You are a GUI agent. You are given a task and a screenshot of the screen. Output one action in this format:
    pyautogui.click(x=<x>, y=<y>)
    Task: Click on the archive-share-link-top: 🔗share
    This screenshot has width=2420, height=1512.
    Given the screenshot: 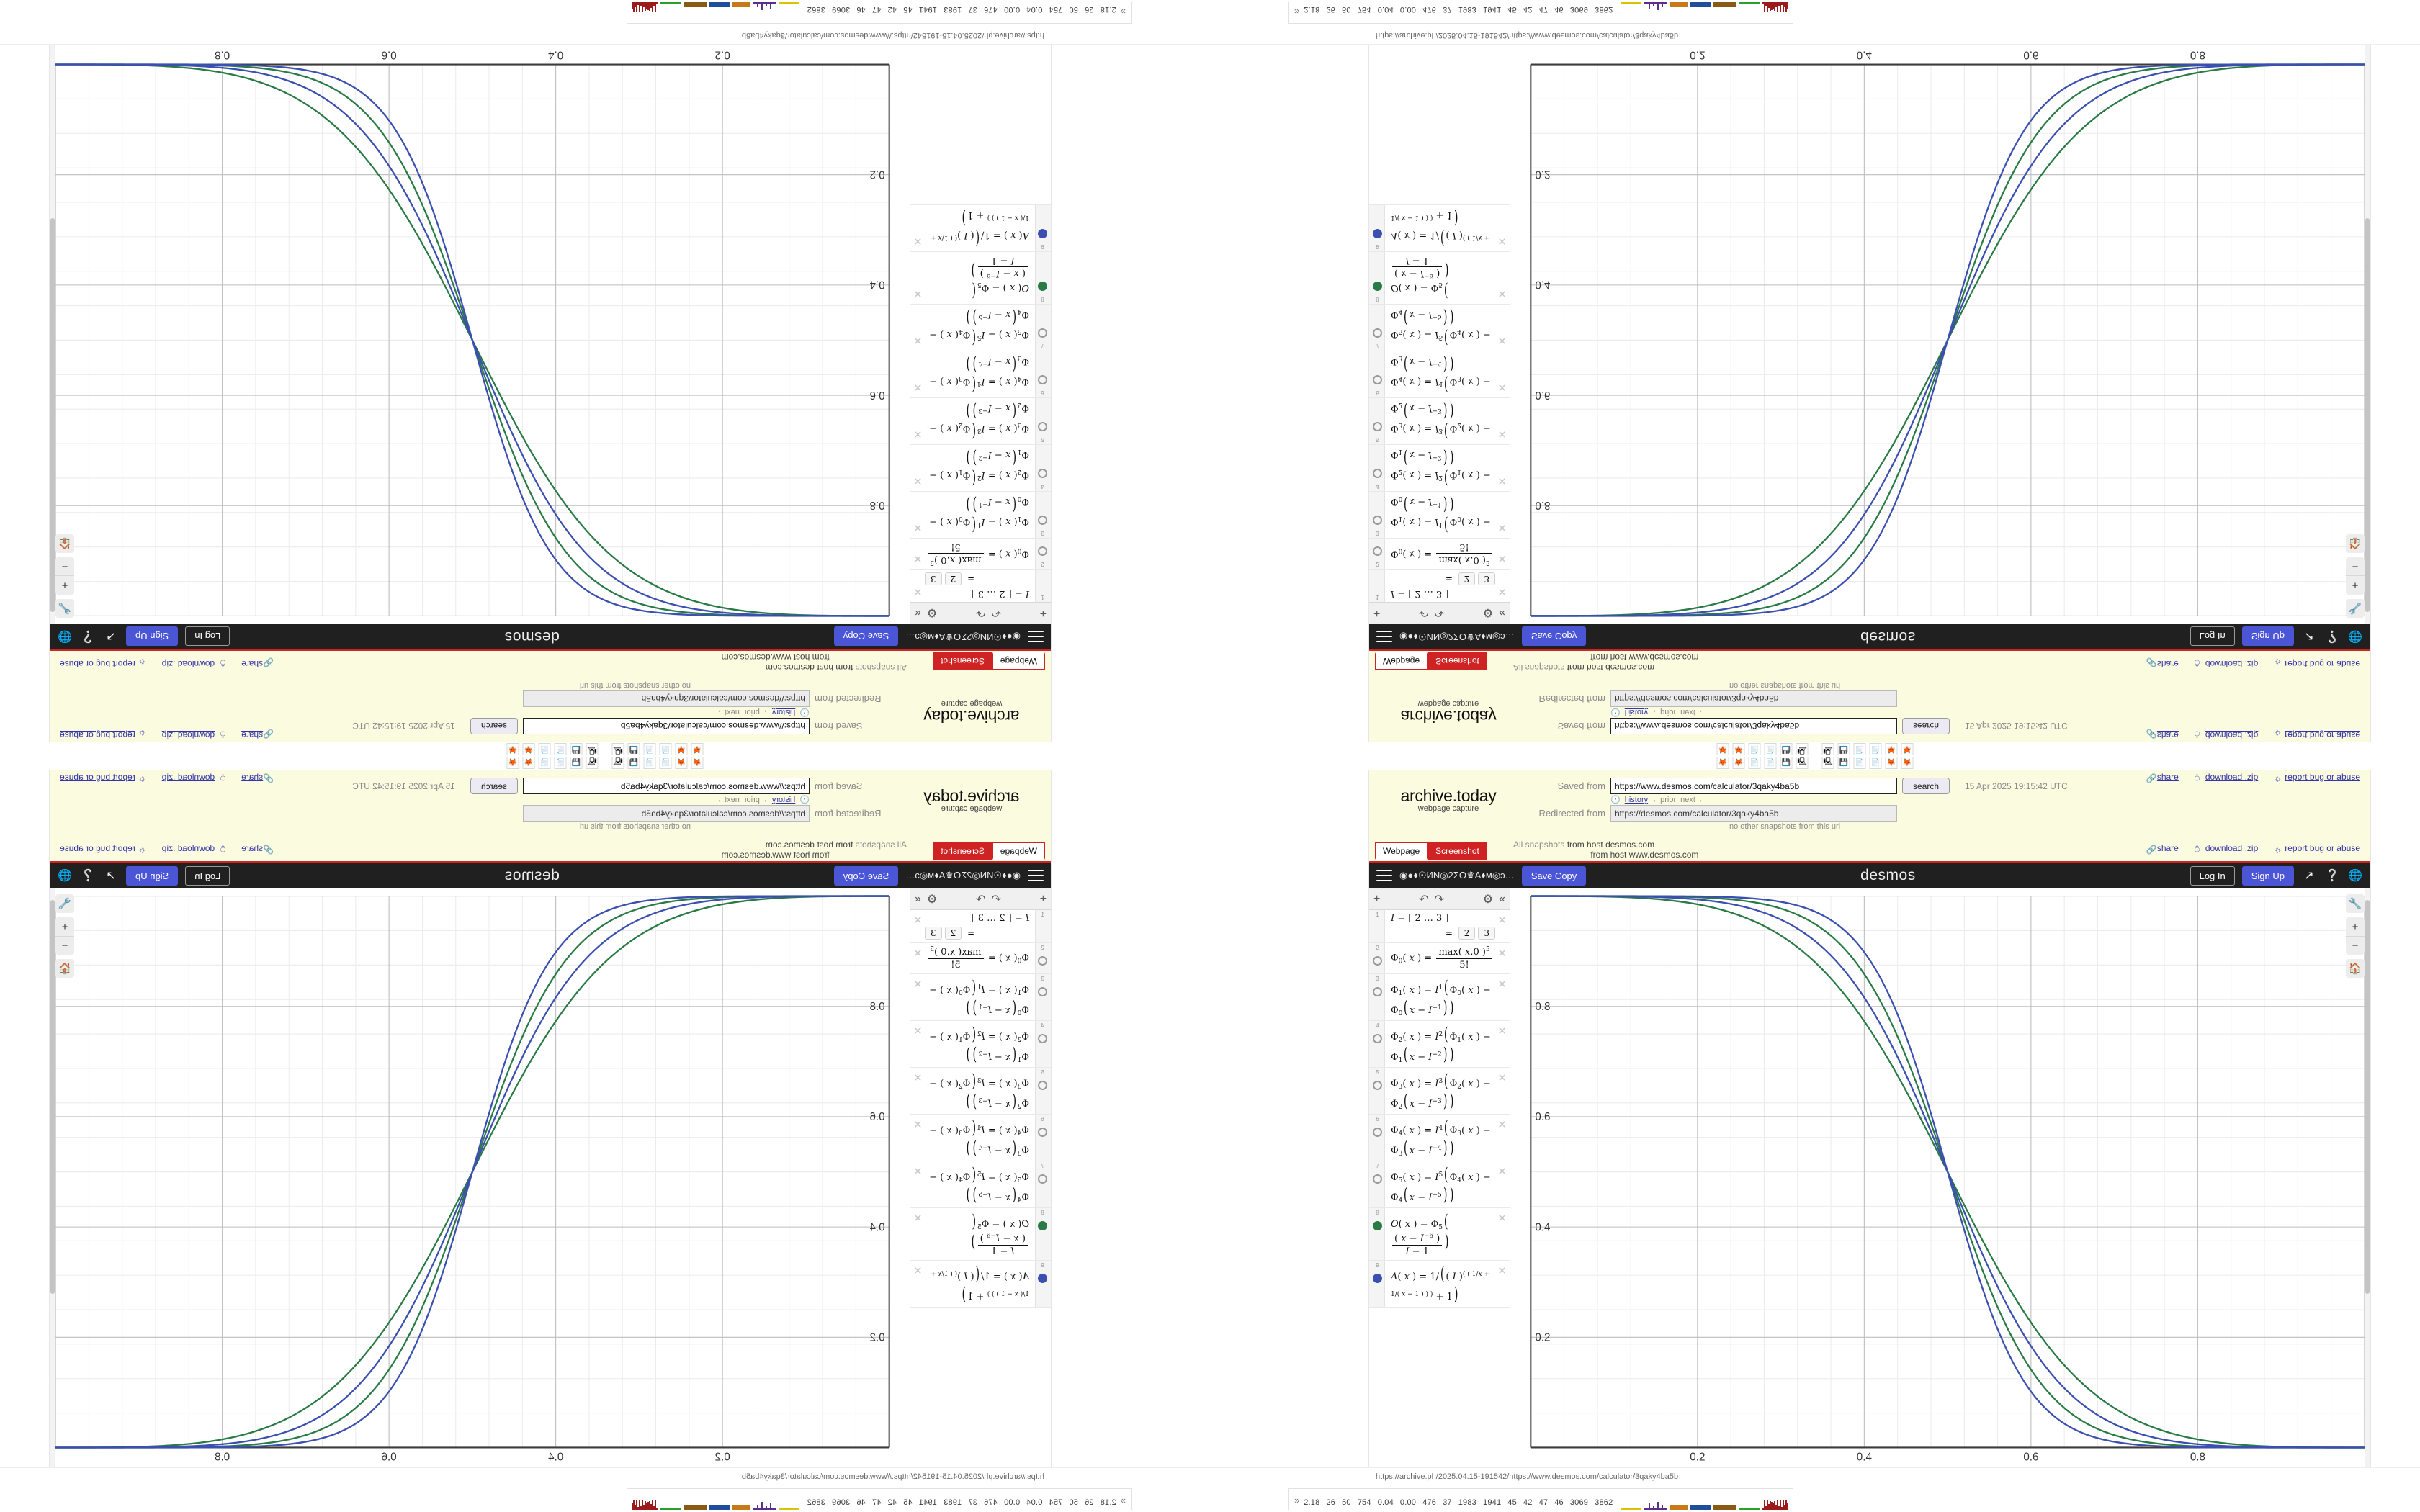 What is the action you would take?
    pyautogui.click(x=2162, y=777)
    